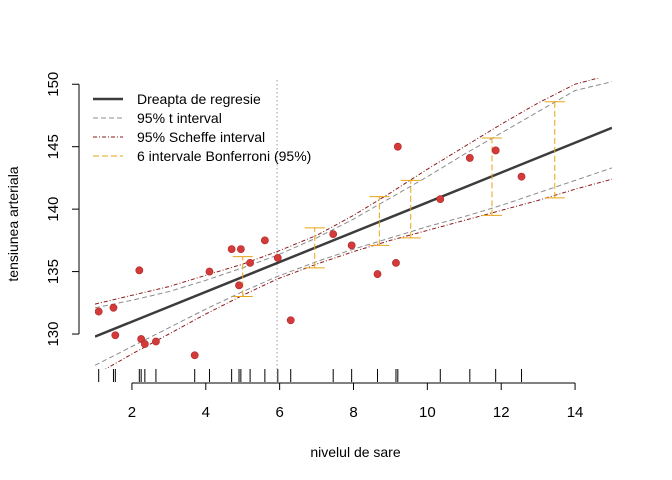  Describe the element at coordinates (132, 412) in the screenshot. I see `x-tick-label: 2` at that location.